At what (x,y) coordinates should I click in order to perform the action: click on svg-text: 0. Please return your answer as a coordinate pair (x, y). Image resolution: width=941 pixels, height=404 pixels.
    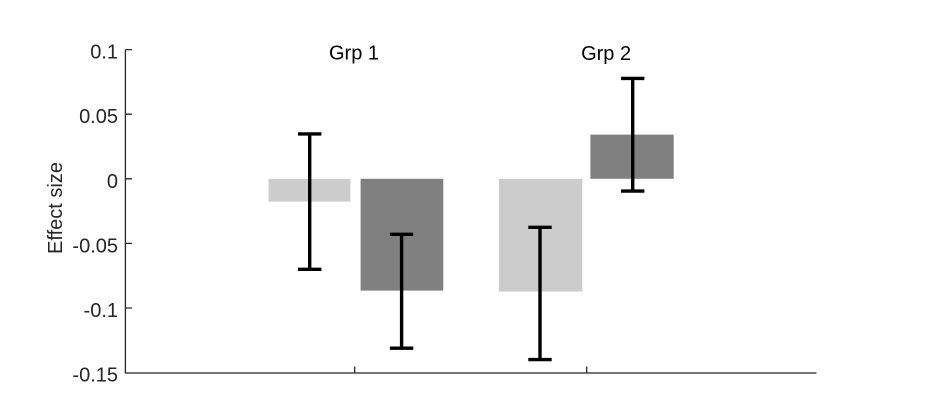
    Looking at the image, I should click on (112, 182).